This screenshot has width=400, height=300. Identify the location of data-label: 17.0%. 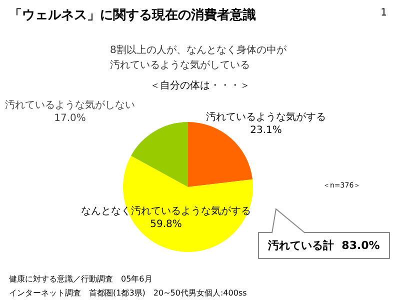
(70, 118).